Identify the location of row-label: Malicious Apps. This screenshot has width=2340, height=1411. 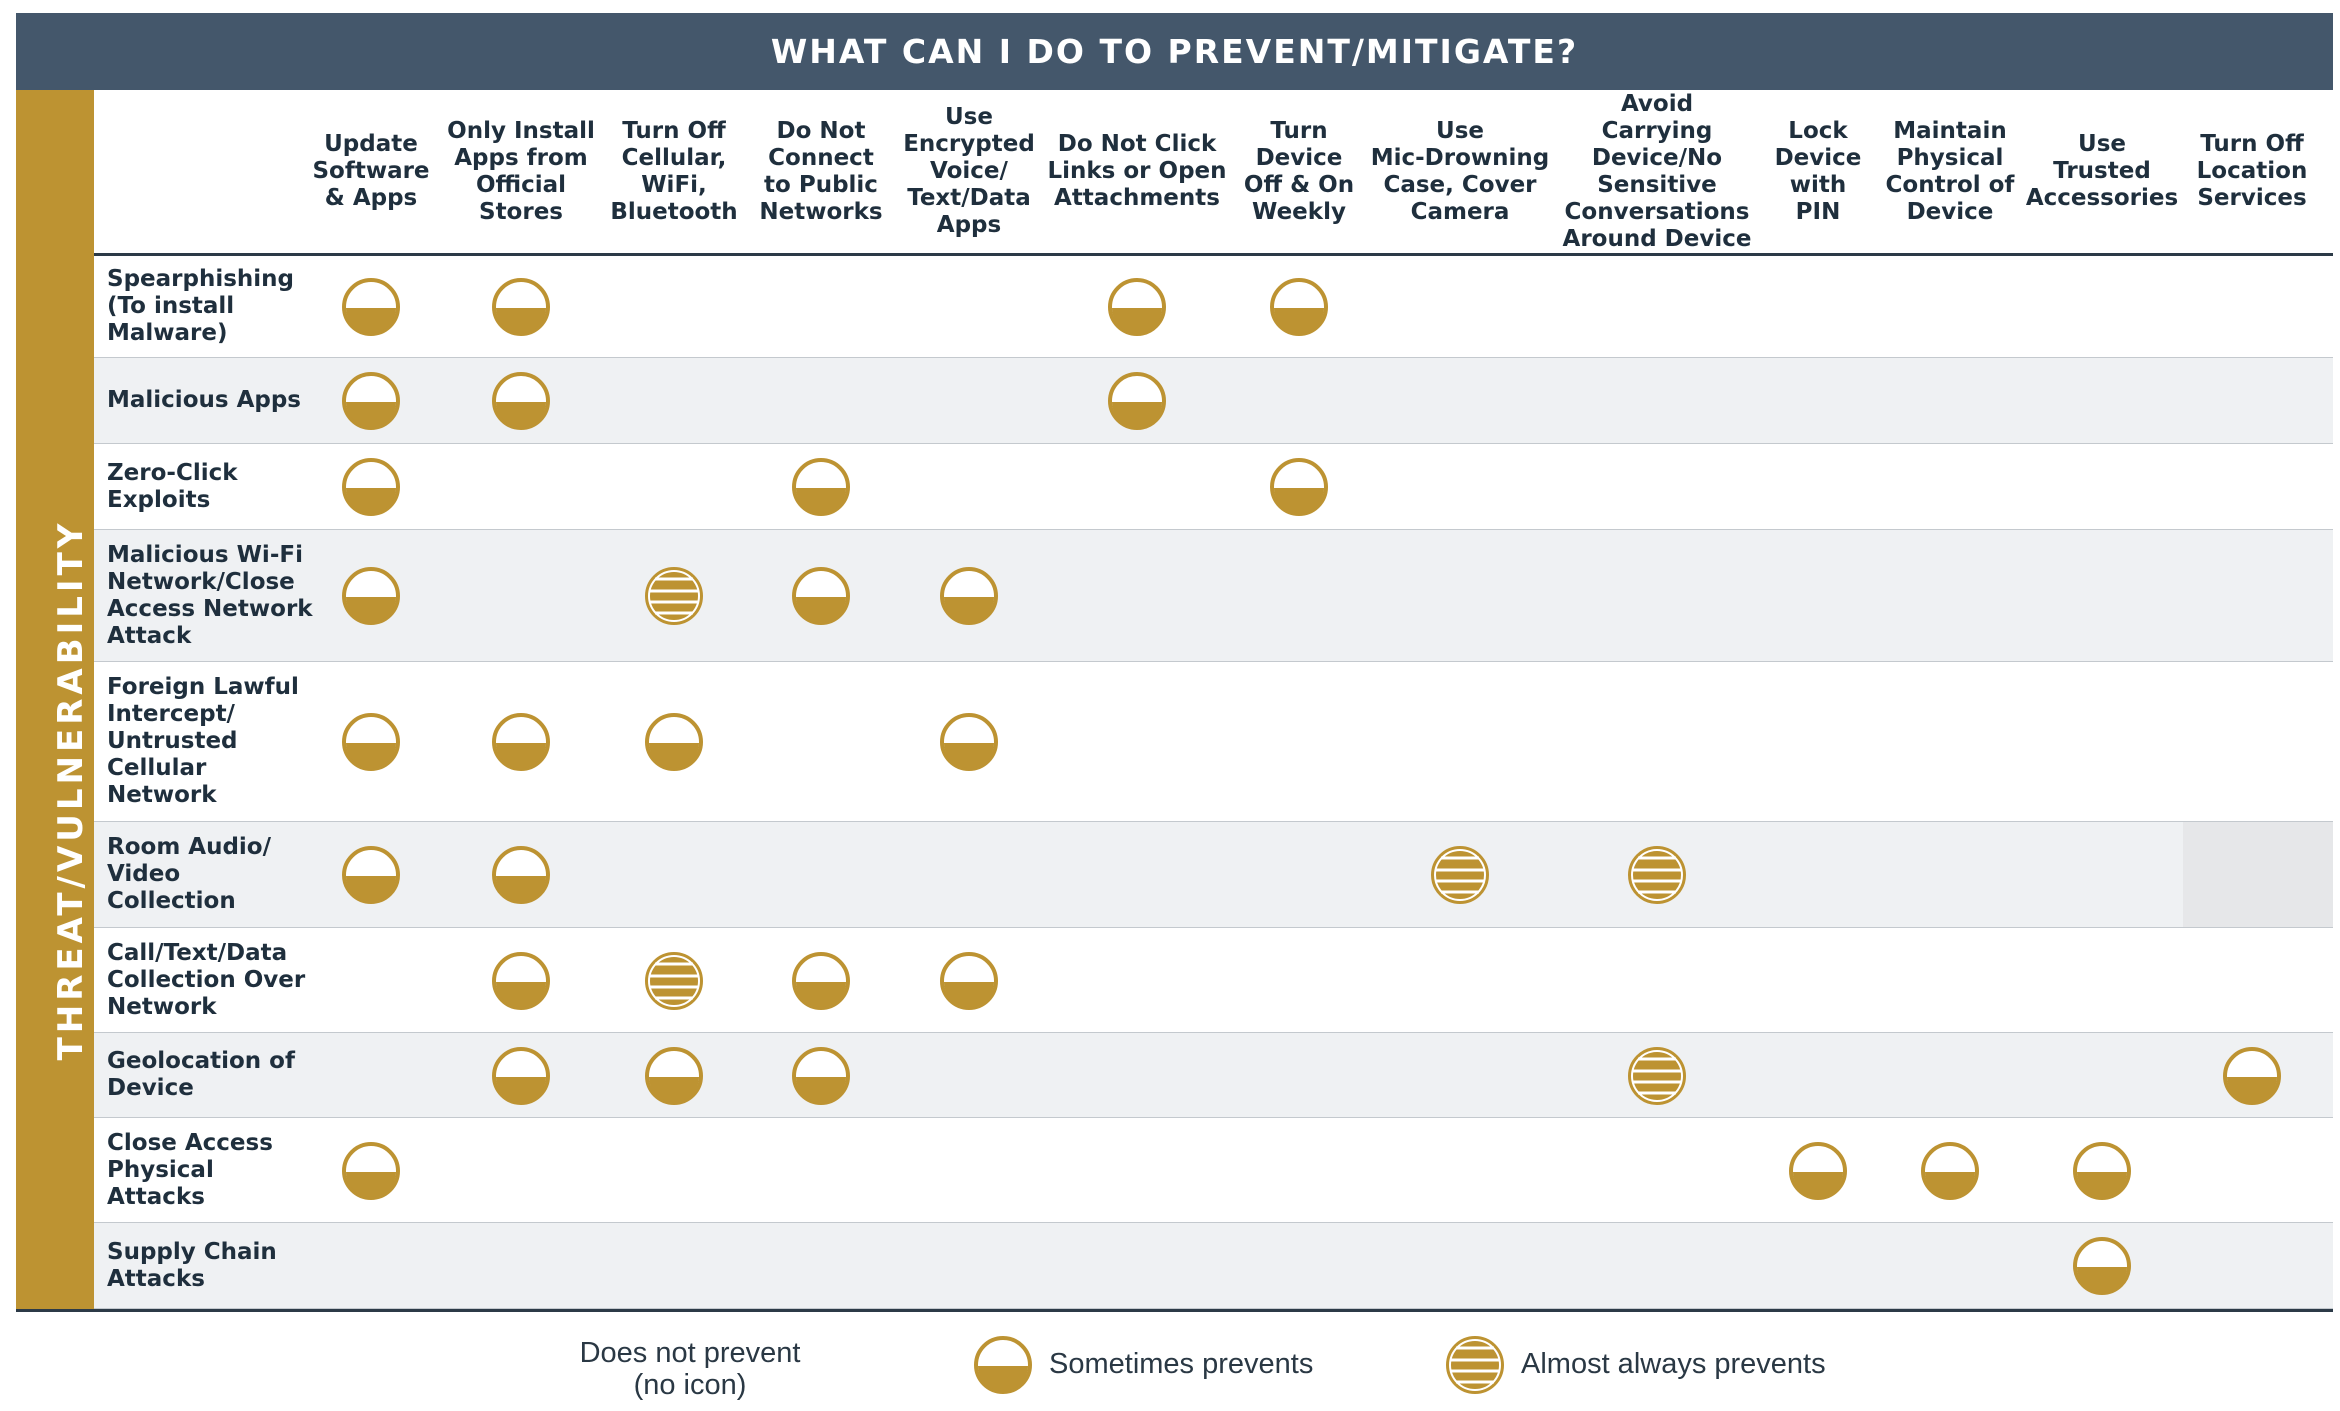
(204, 400).